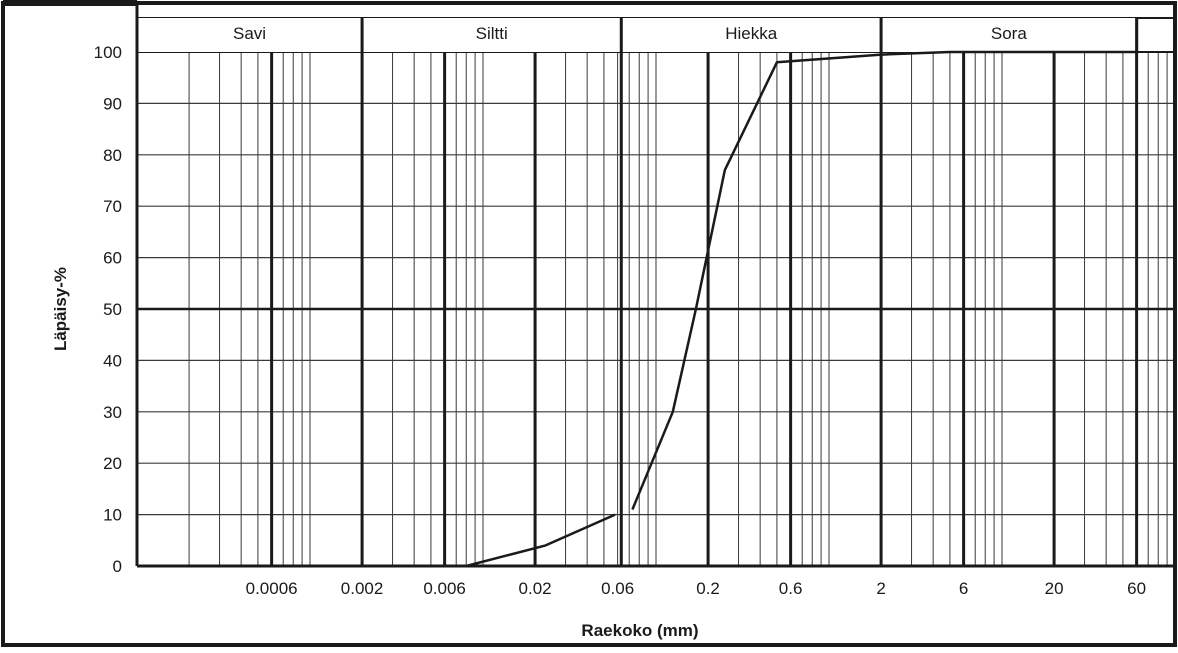 This screenshot has height=653, width=1178. I want to click on x-tick-label: 0.02, so click(535, 588).